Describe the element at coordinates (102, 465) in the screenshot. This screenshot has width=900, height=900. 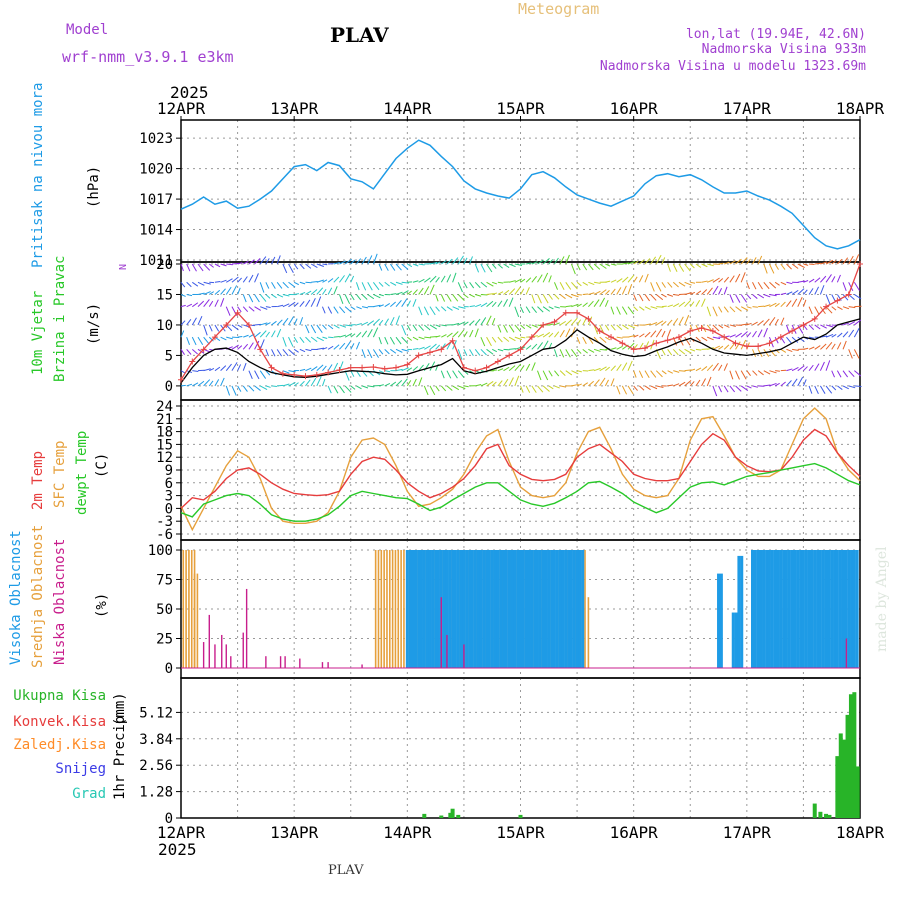
I see `temp-unit: (C)` at that location.